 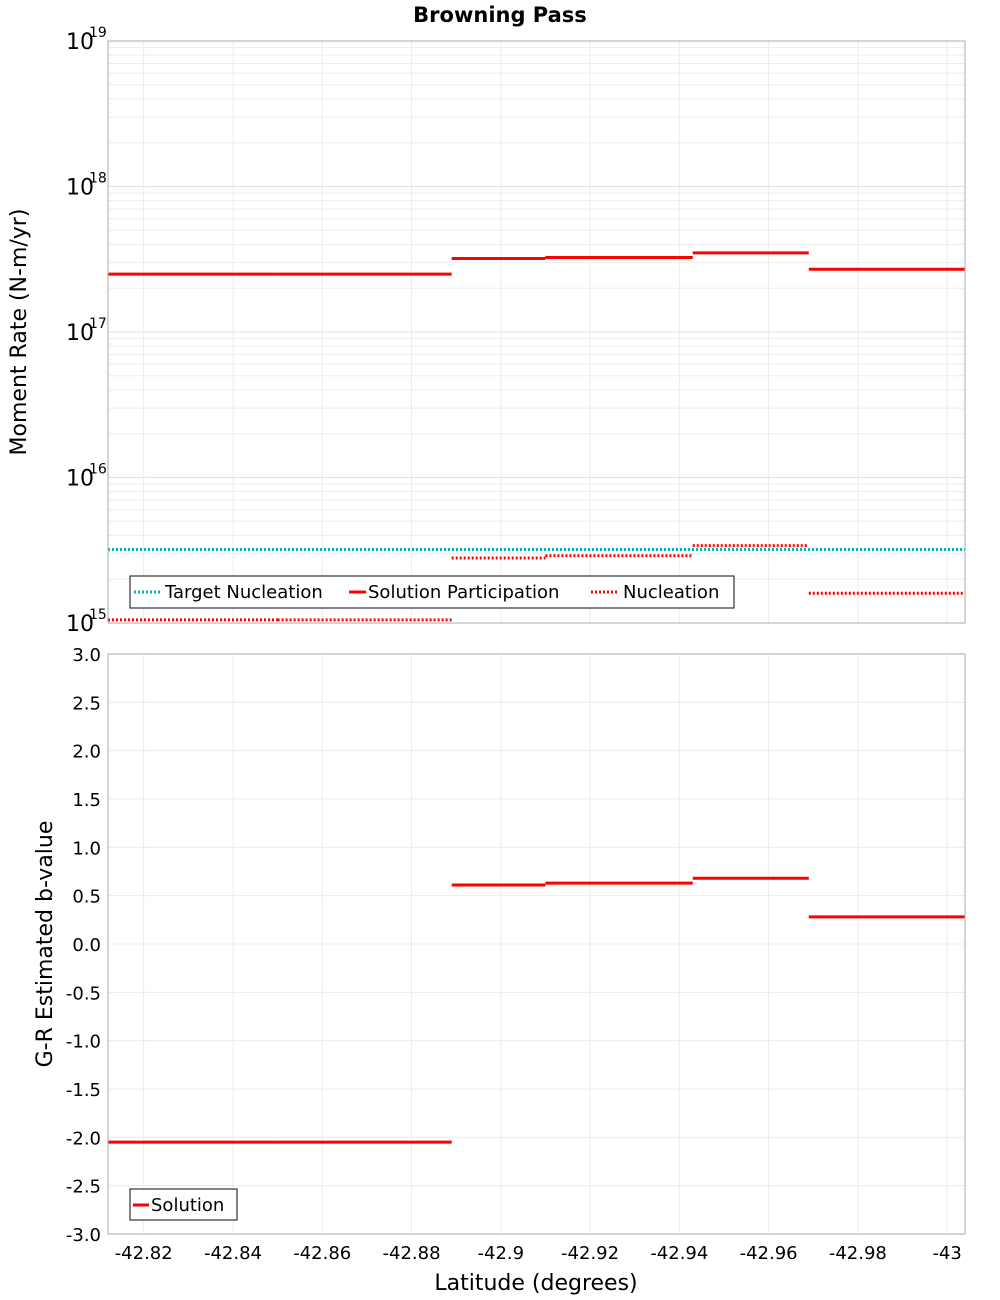 What do you see at coordinates (83, 1138) in the screenshot?
I see `b-value-tick-label: -2.0` at bounding box center [83, 1138].